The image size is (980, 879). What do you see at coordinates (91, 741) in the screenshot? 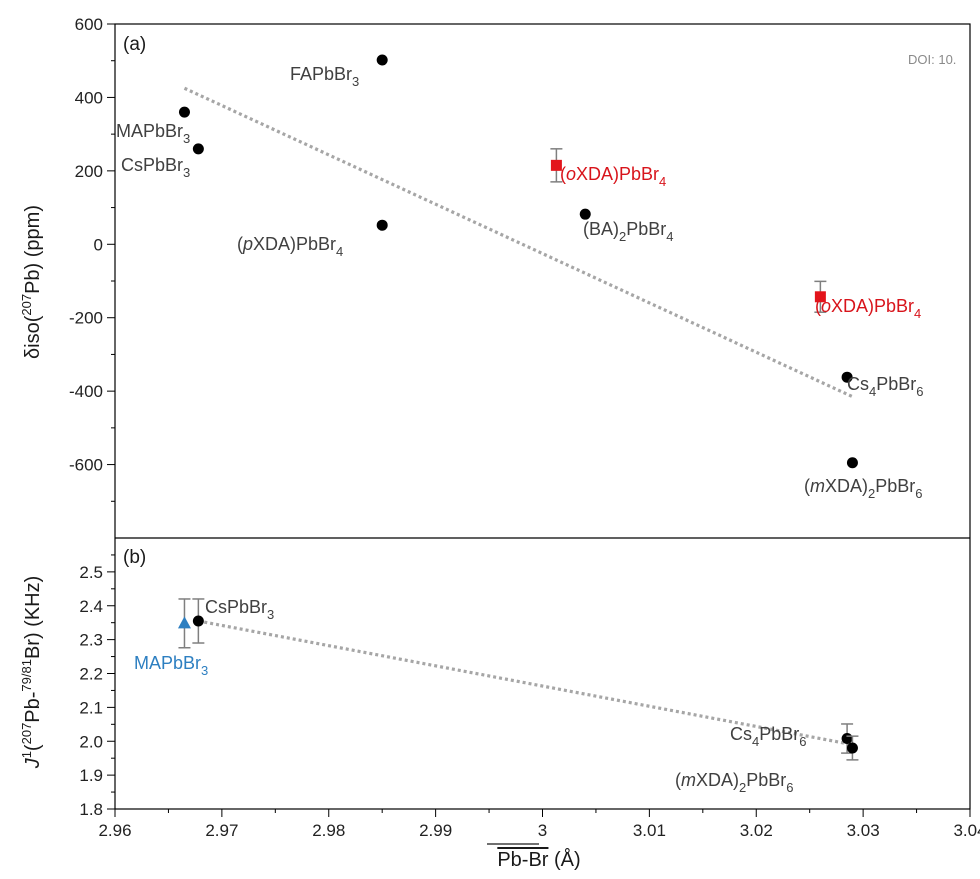
I see `y-tick-label-b: 2.0` at bounding box center [91, 741].